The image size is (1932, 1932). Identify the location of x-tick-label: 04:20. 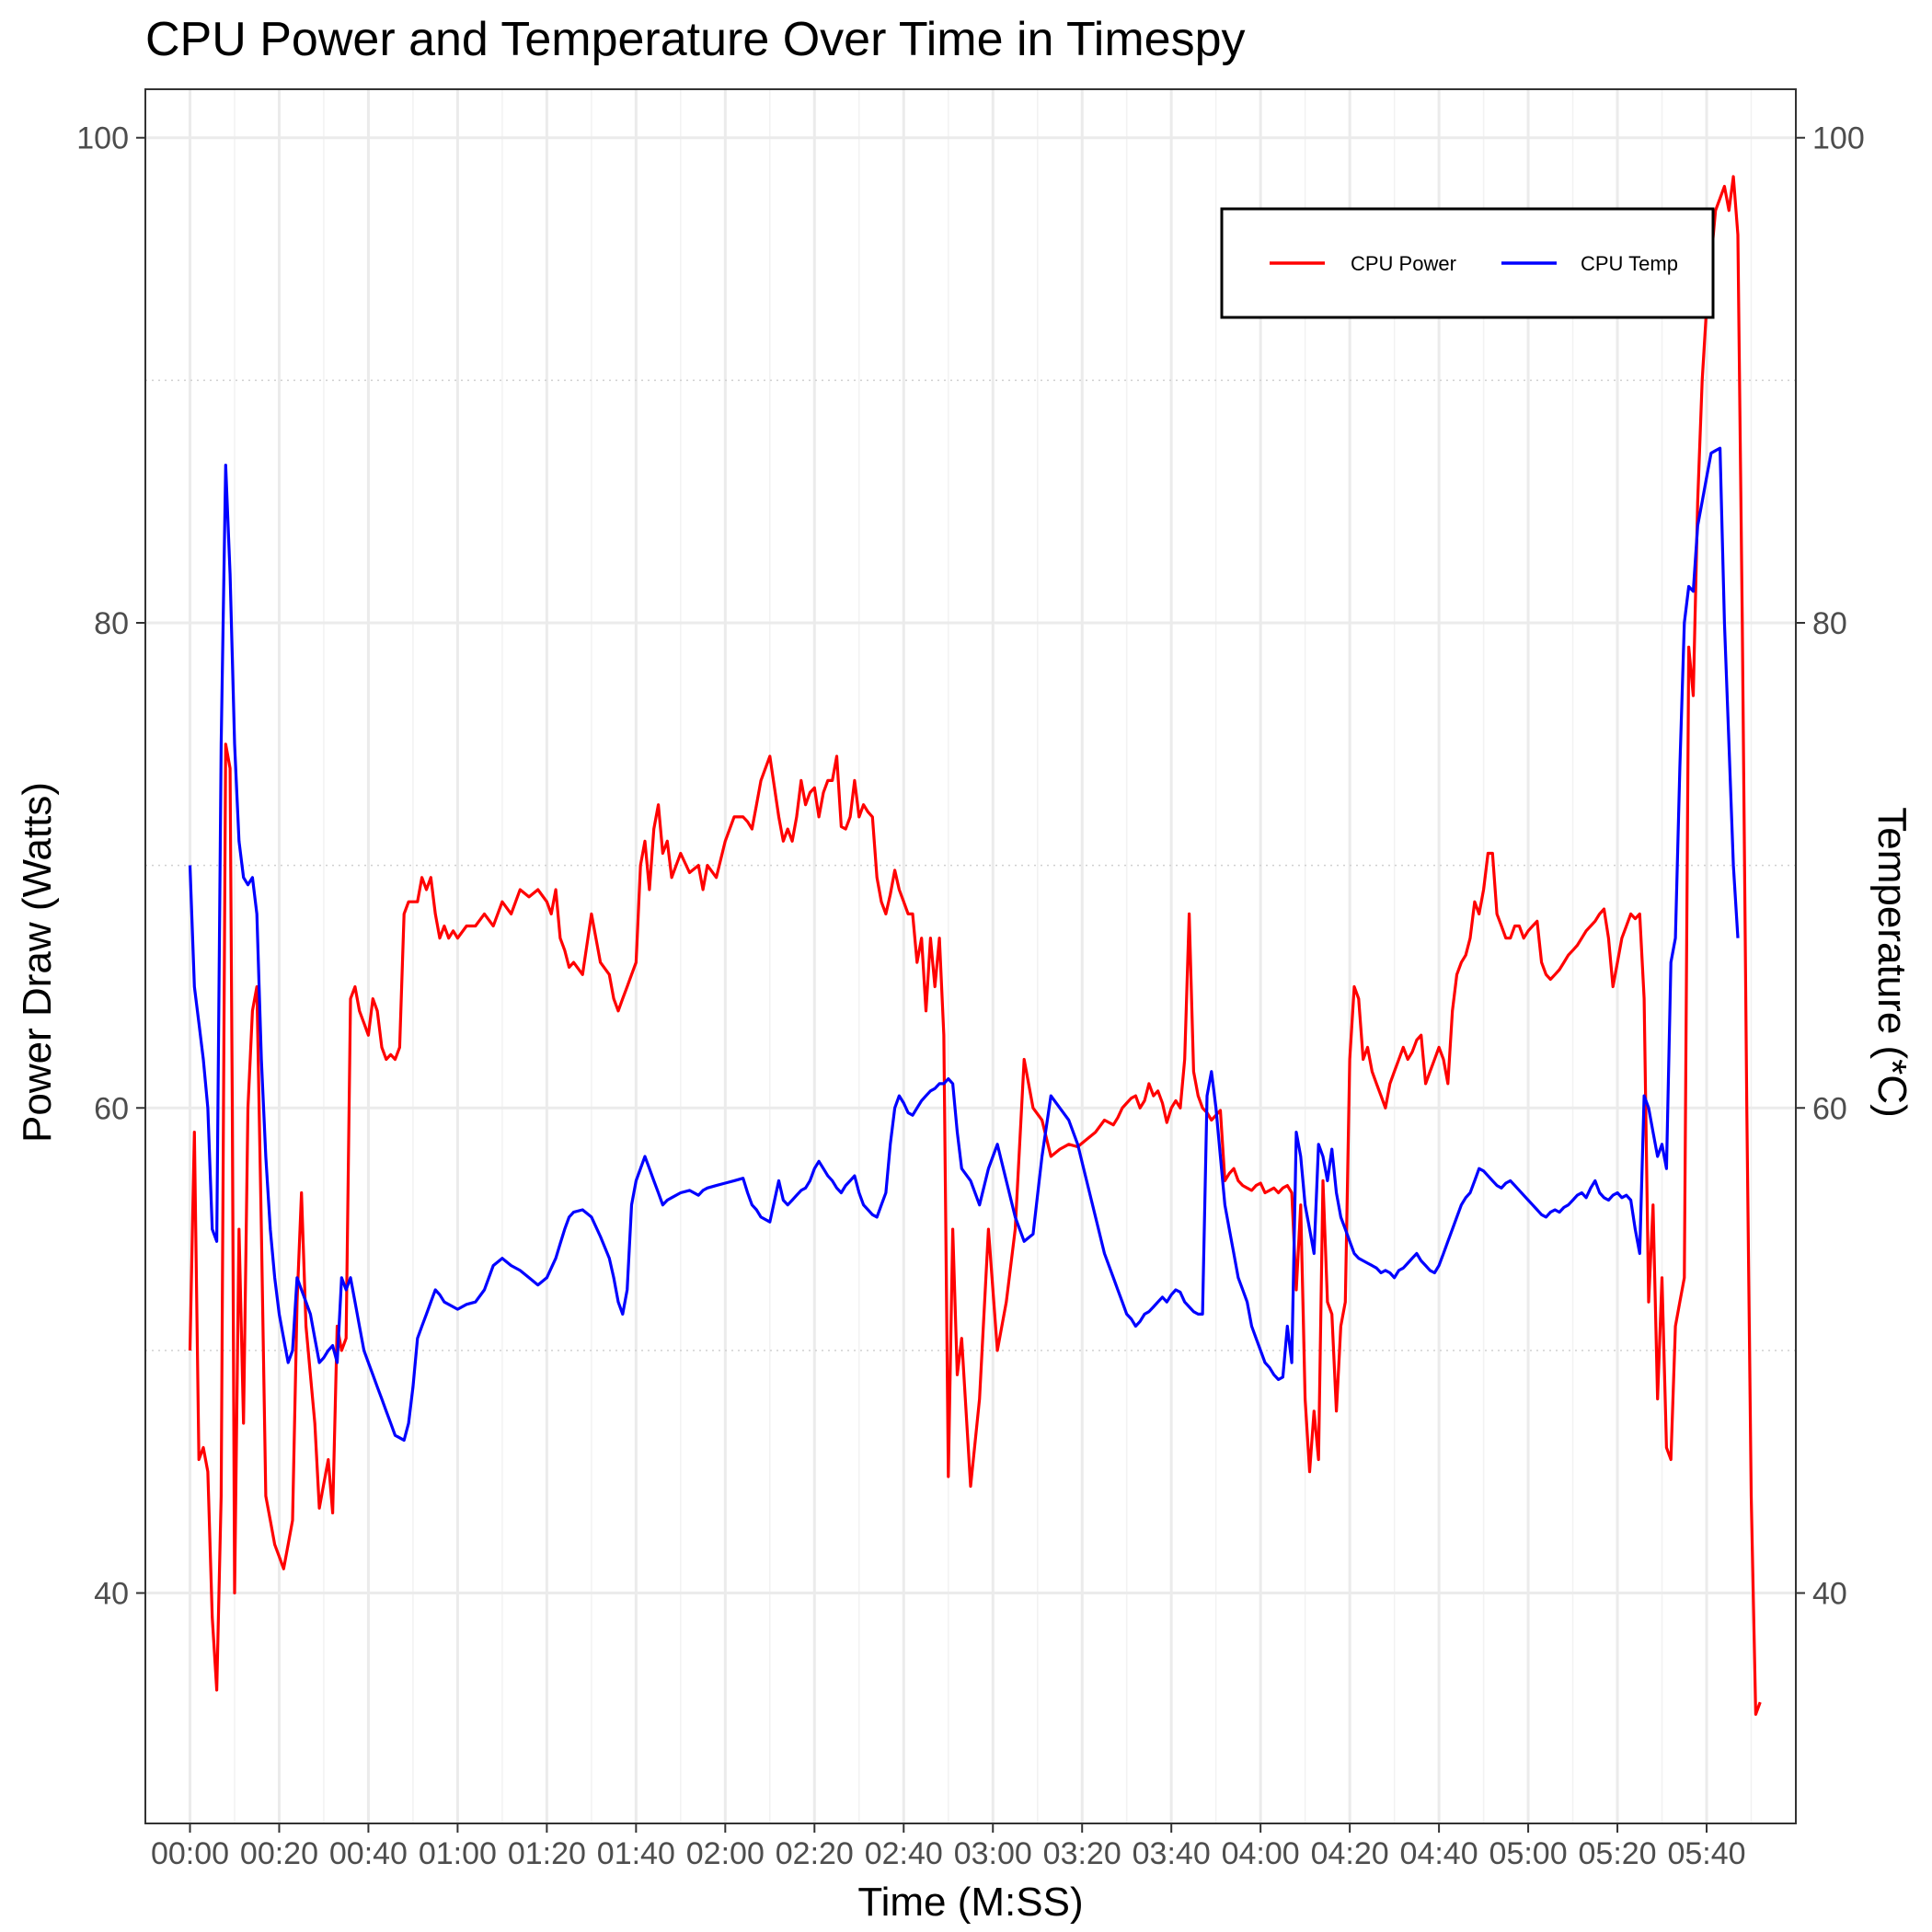
(1350, 1853).